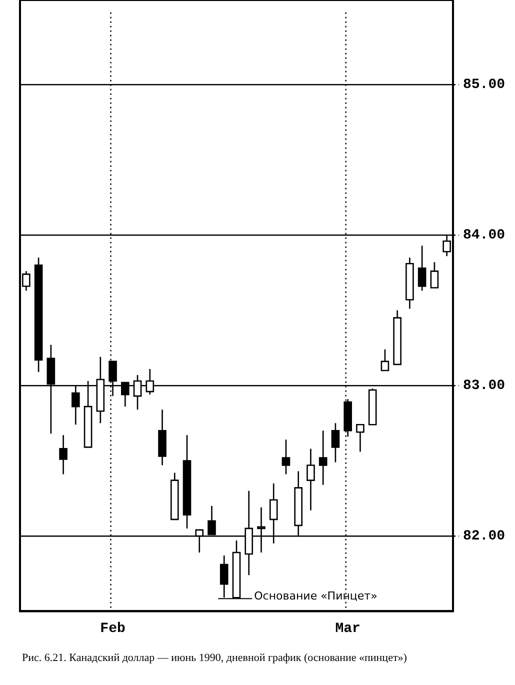  What do you see at coordinates (347, 629) in the screenshot?
I see `x-tick-label: Mar` at bounding box center [347, 629].